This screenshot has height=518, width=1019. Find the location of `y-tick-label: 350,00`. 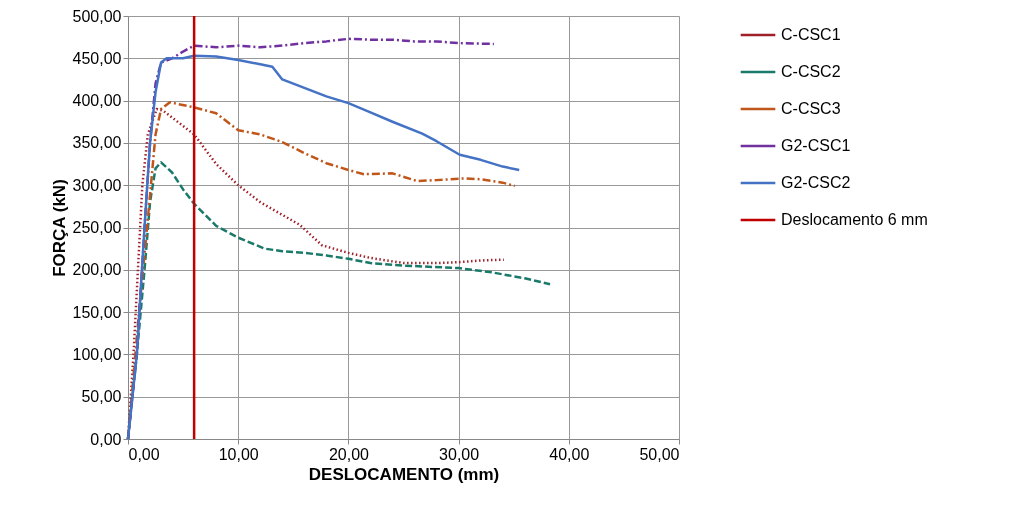

y-tick-label: 350,00 is located at coordinates (97, 143).